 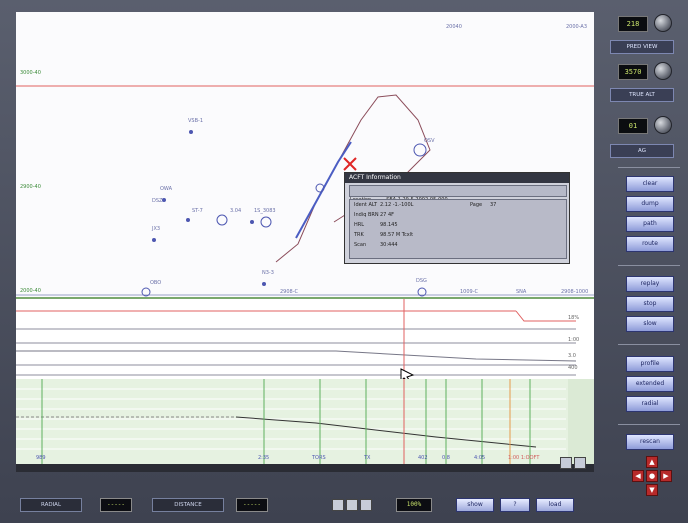 I want to click on zoom-reset-button, so click(x=352, y=505).